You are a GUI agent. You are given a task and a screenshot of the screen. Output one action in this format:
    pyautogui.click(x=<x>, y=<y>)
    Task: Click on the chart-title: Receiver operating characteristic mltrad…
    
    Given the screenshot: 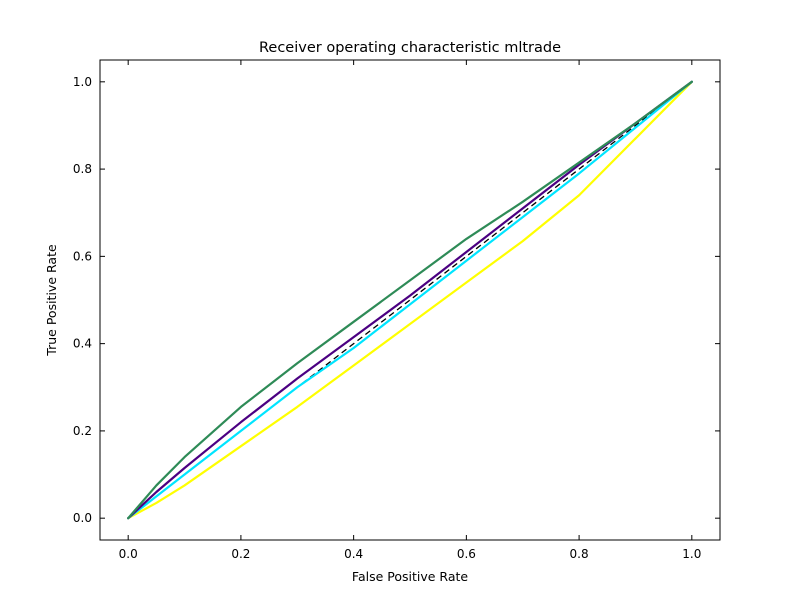 What is the action you would take?
    pyautogui.click(x=410, y=48)
    